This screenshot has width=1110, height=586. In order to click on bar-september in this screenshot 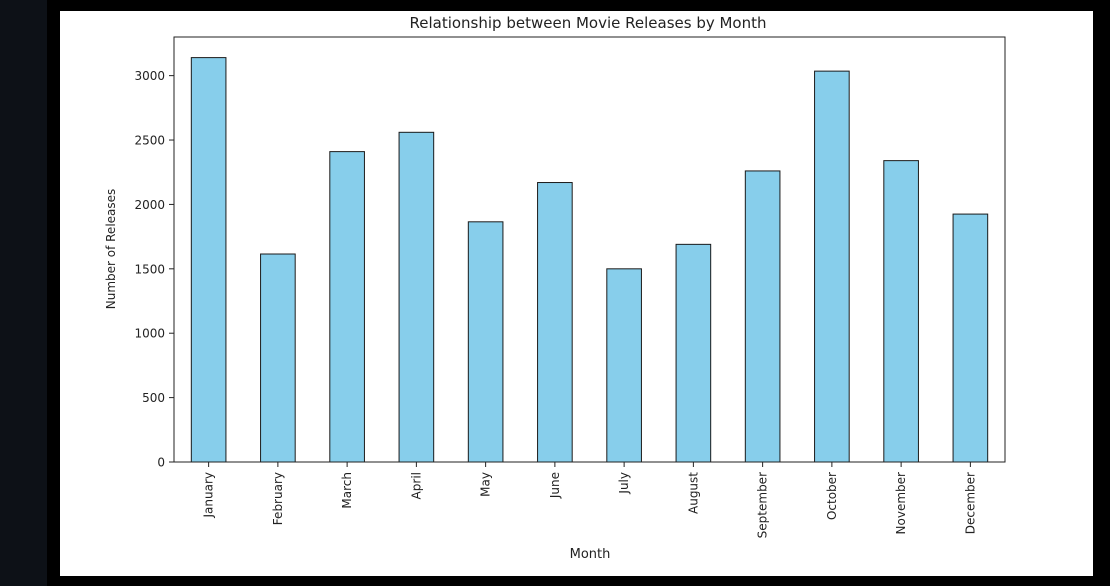, I will do `click(762, 316)`.